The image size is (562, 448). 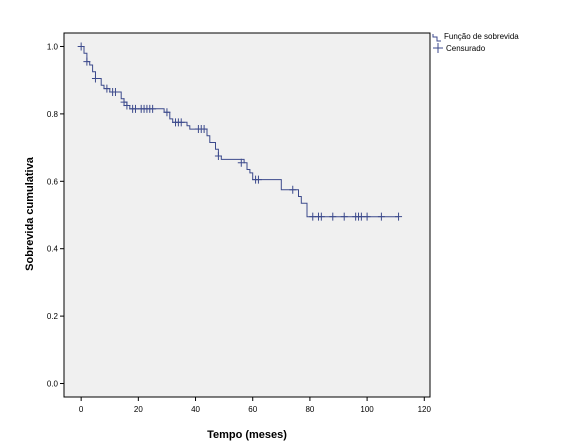 What do you see at coordinates (53, 114) in the screenshot?
I see `y-tick-label: 0.8` at bounding box center [53, 114].